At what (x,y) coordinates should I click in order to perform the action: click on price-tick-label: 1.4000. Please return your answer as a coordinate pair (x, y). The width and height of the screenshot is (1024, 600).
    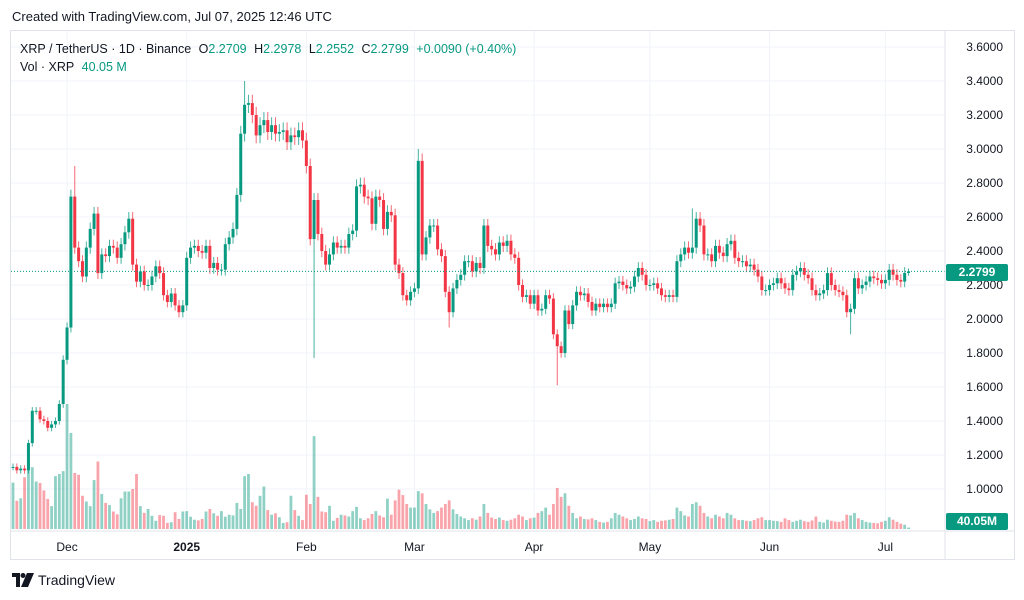
    Looking at the image, I should click on (984, 421).